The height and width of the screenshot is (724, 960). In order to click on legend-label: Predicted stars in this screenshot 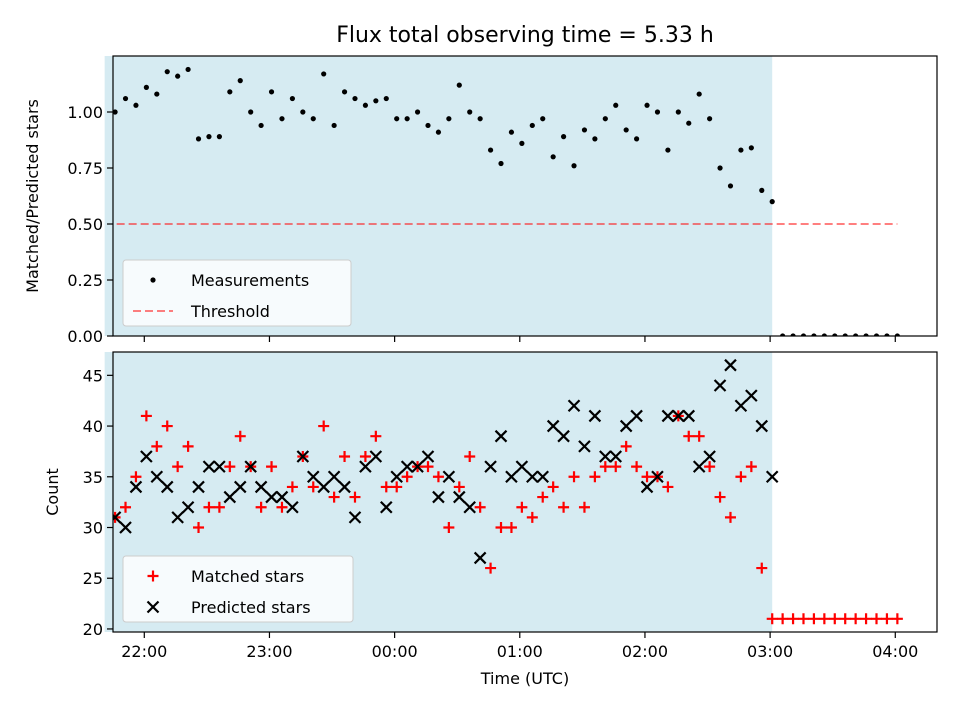, I will do `click(251, 607)`.